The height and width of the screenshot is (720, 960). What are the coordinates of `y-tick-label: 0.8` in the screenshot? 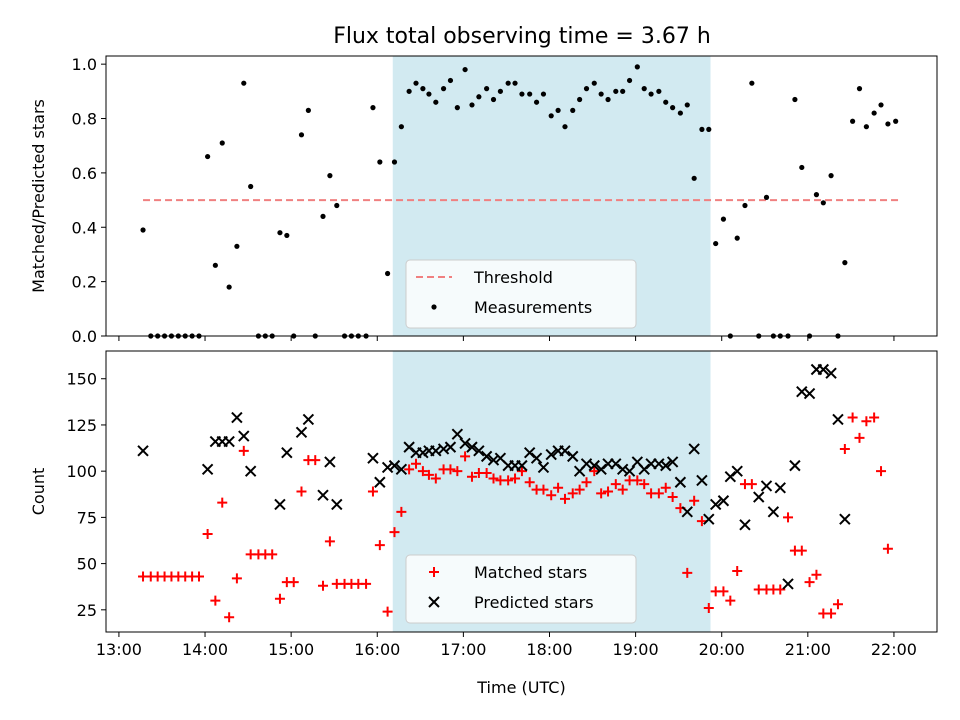 It's located at (84, 119).